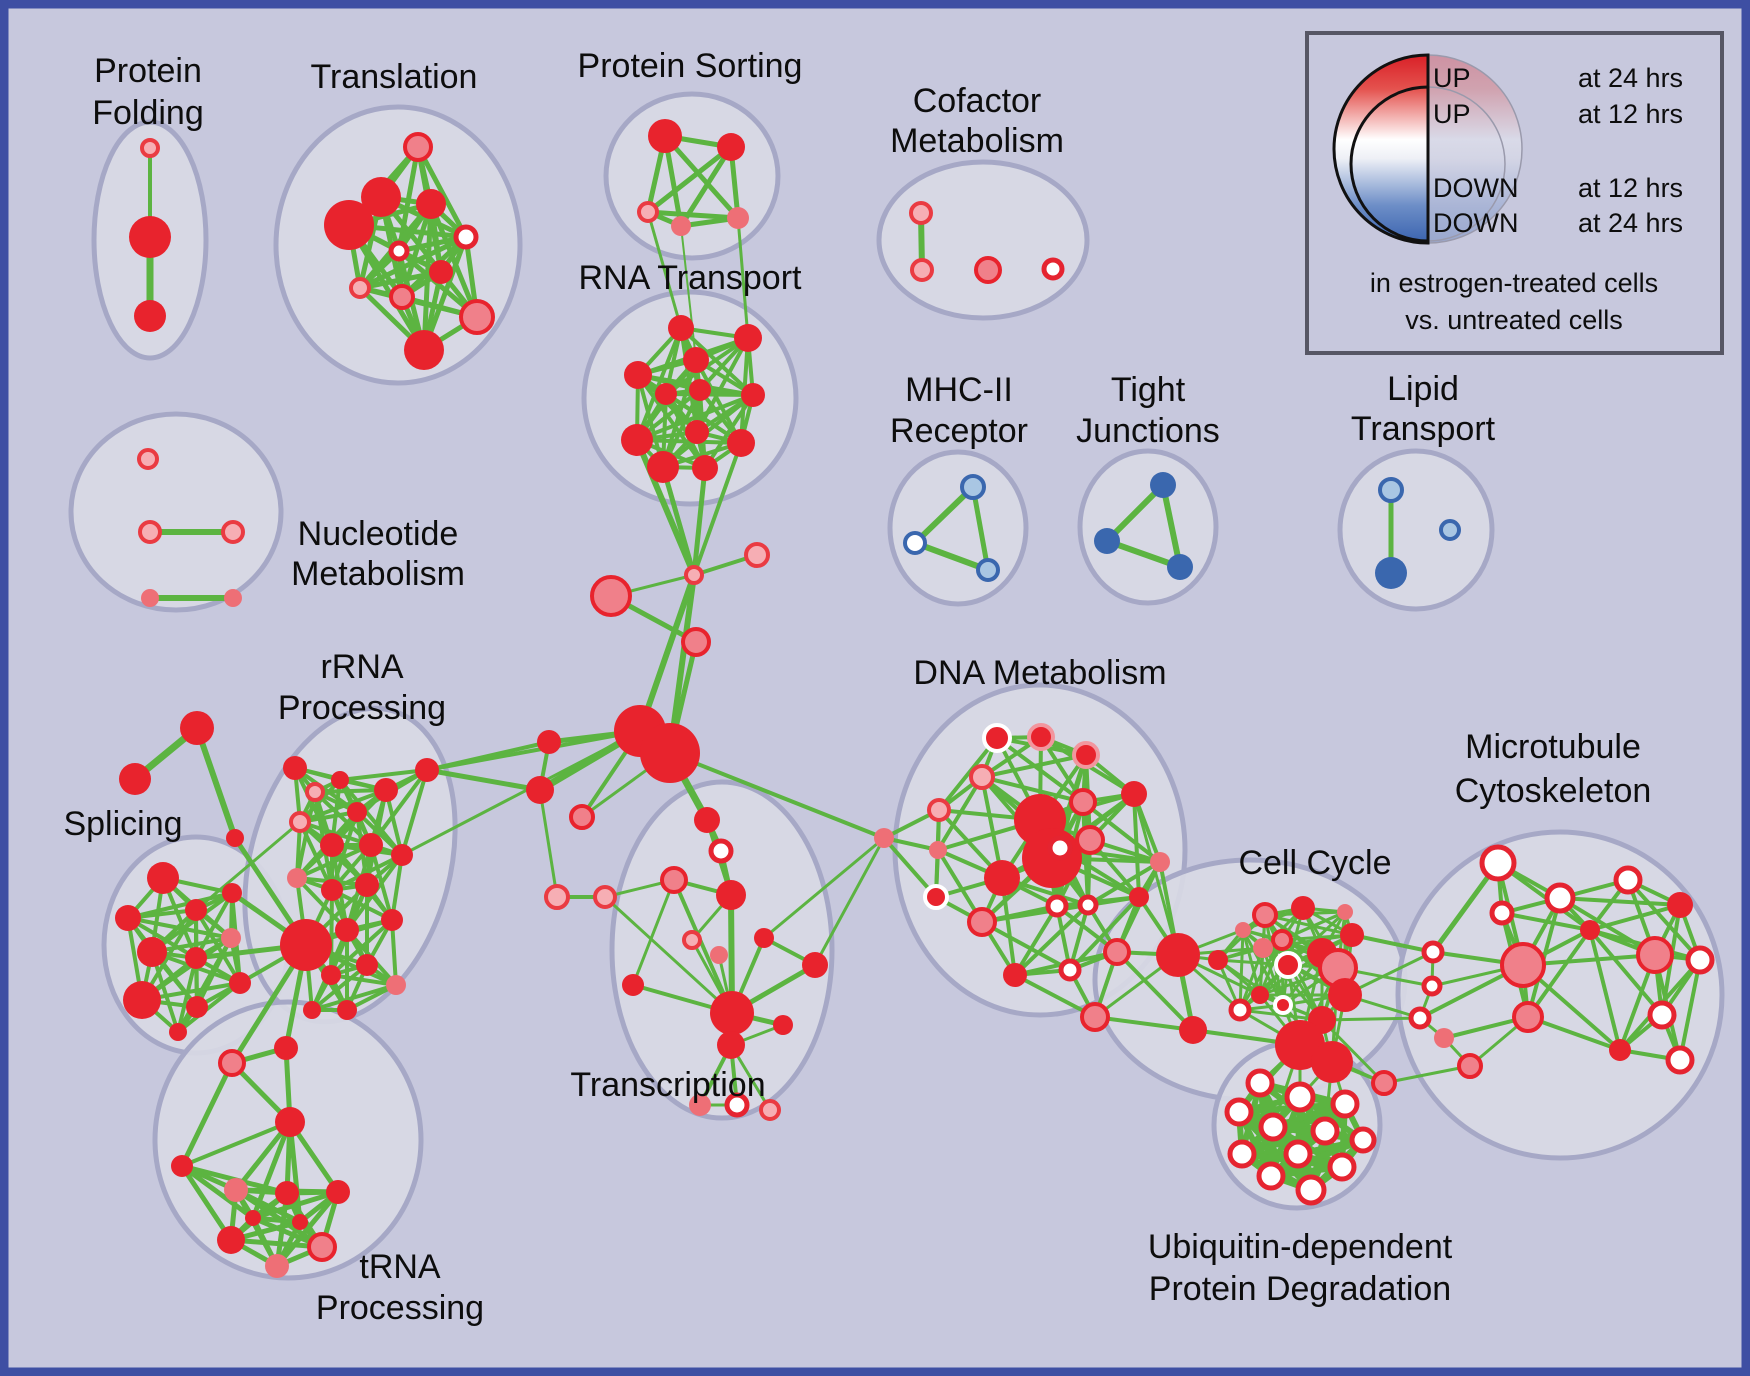 This screenshot has width=1750, height=1376. I want to click on cluster-ellipse-mhc-ii-receptor, so click(958, 528).